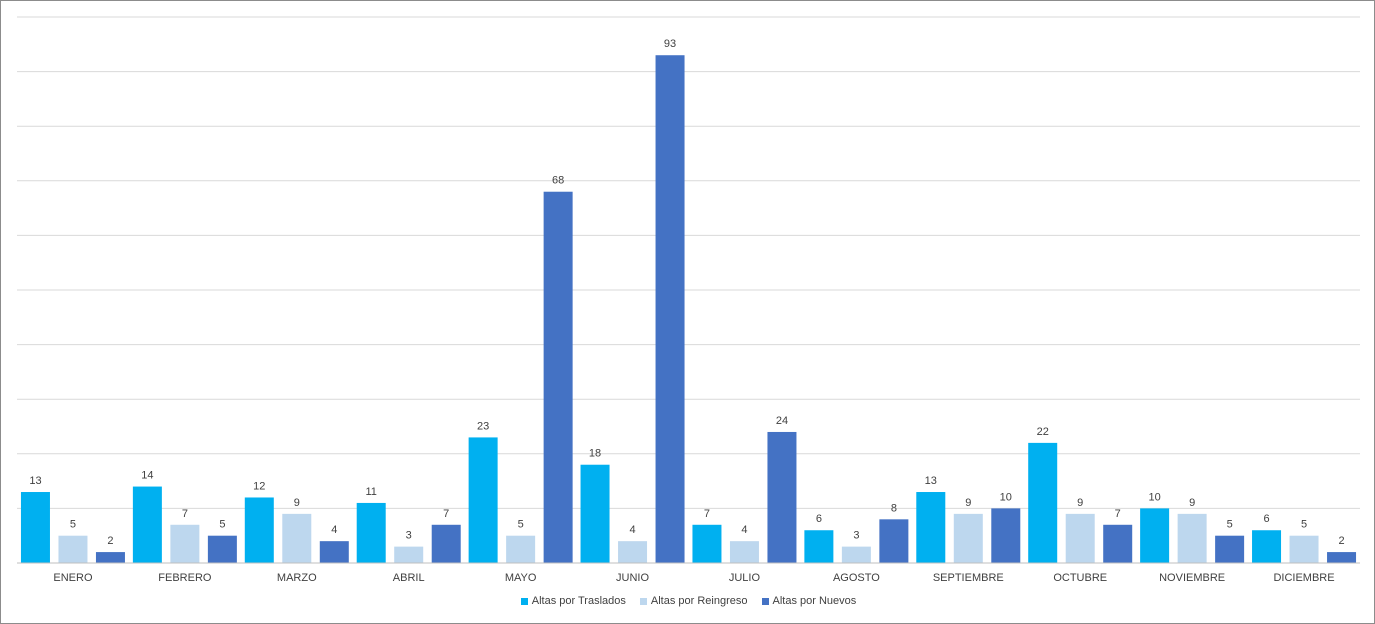  What do you see at coordinates (632, 578) in the screenshot?
I see `x-tick-label: JUNIO` at bounding box center [632, 578].